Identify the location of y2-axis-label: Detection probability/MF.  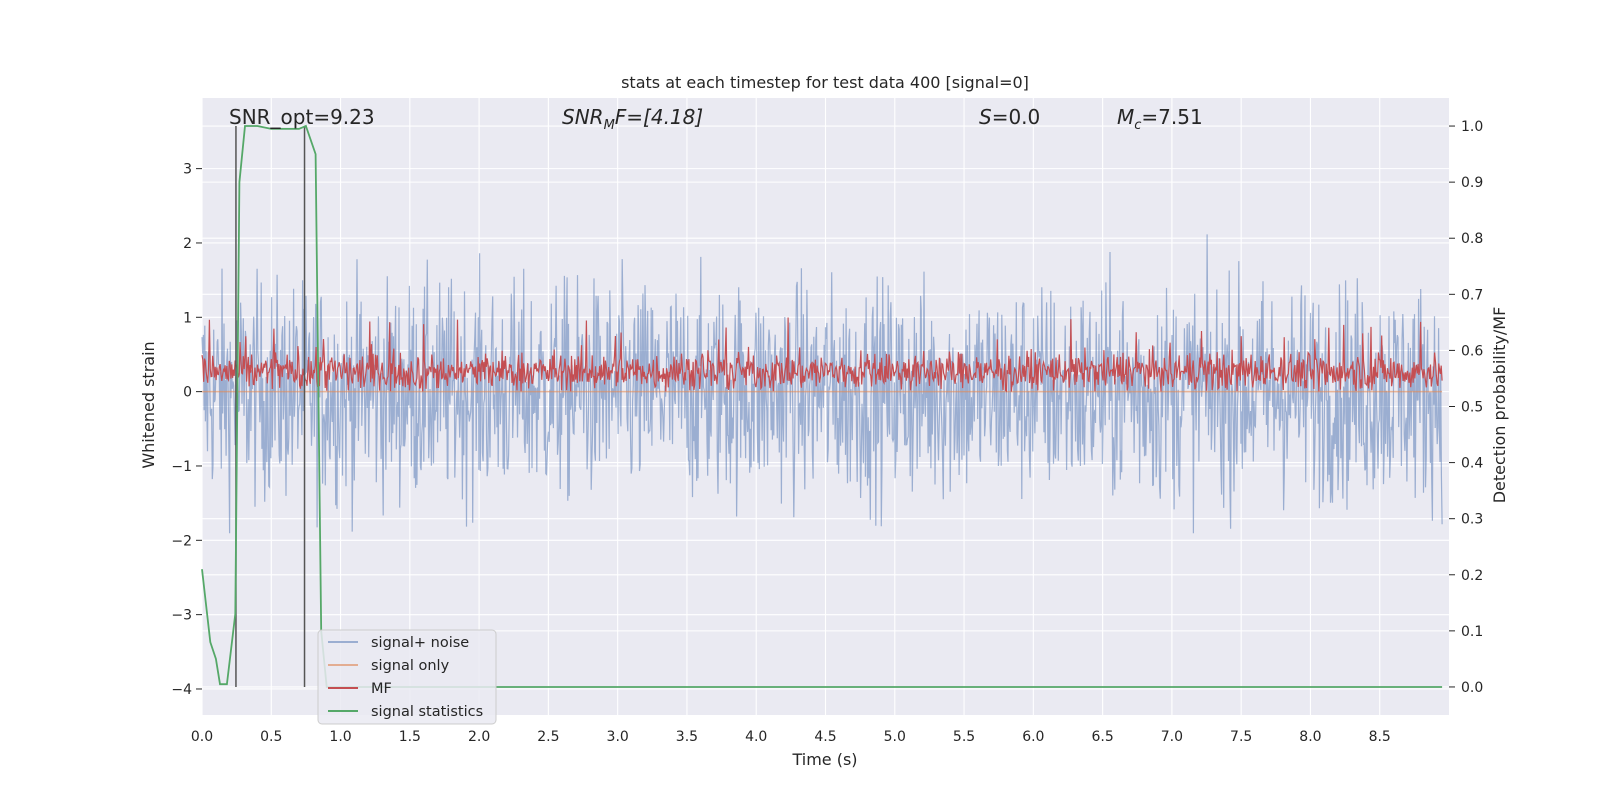
(1499, 405).